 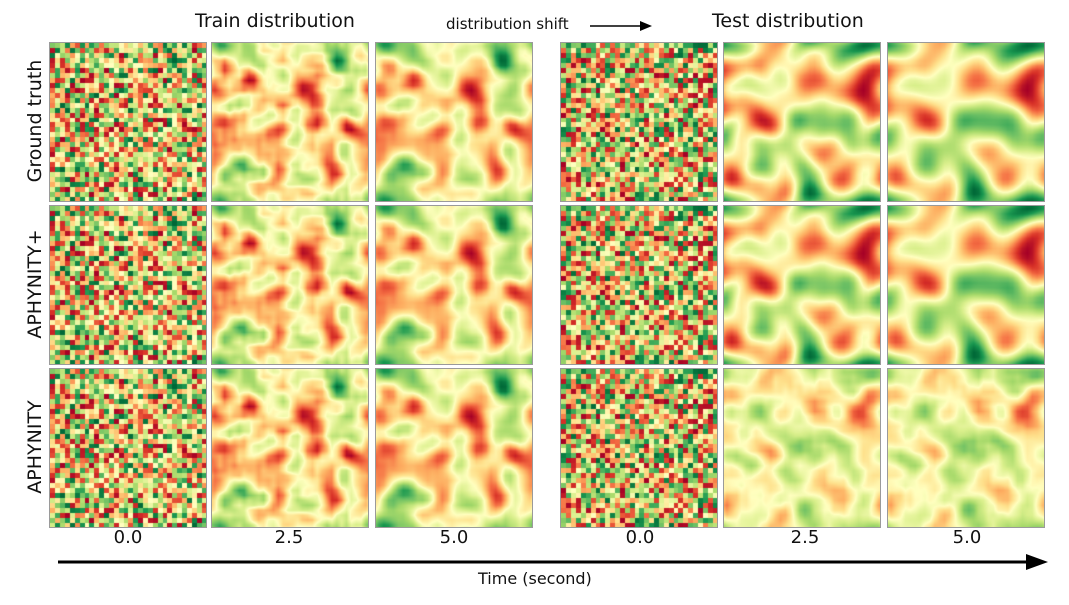 I want to click on row-label-aphynity: APHYNITY, so click(x=35, y=447).